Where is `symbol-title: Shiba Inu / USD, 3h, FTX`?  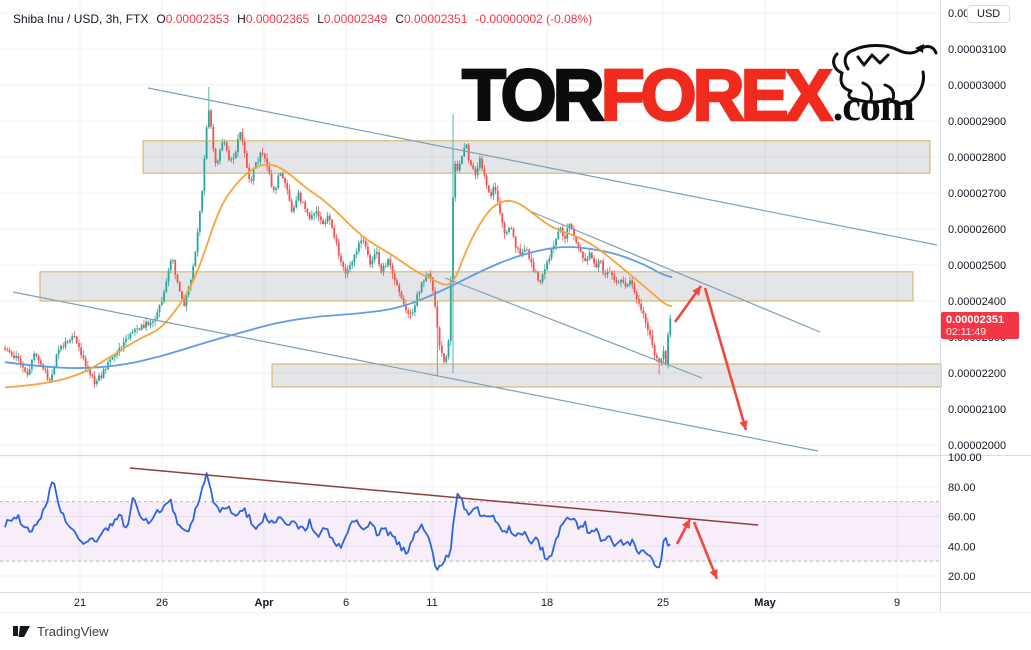 symbol-title: Shiba Inu / USD, 3h, FTX is located at coordinates (81, 19).